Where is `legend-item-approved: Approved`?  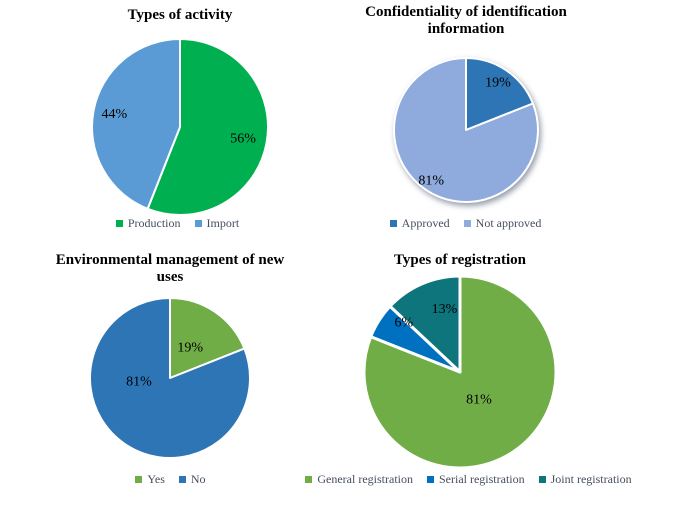 legend-item-approved: Approved is located at coordinates (419, 223).